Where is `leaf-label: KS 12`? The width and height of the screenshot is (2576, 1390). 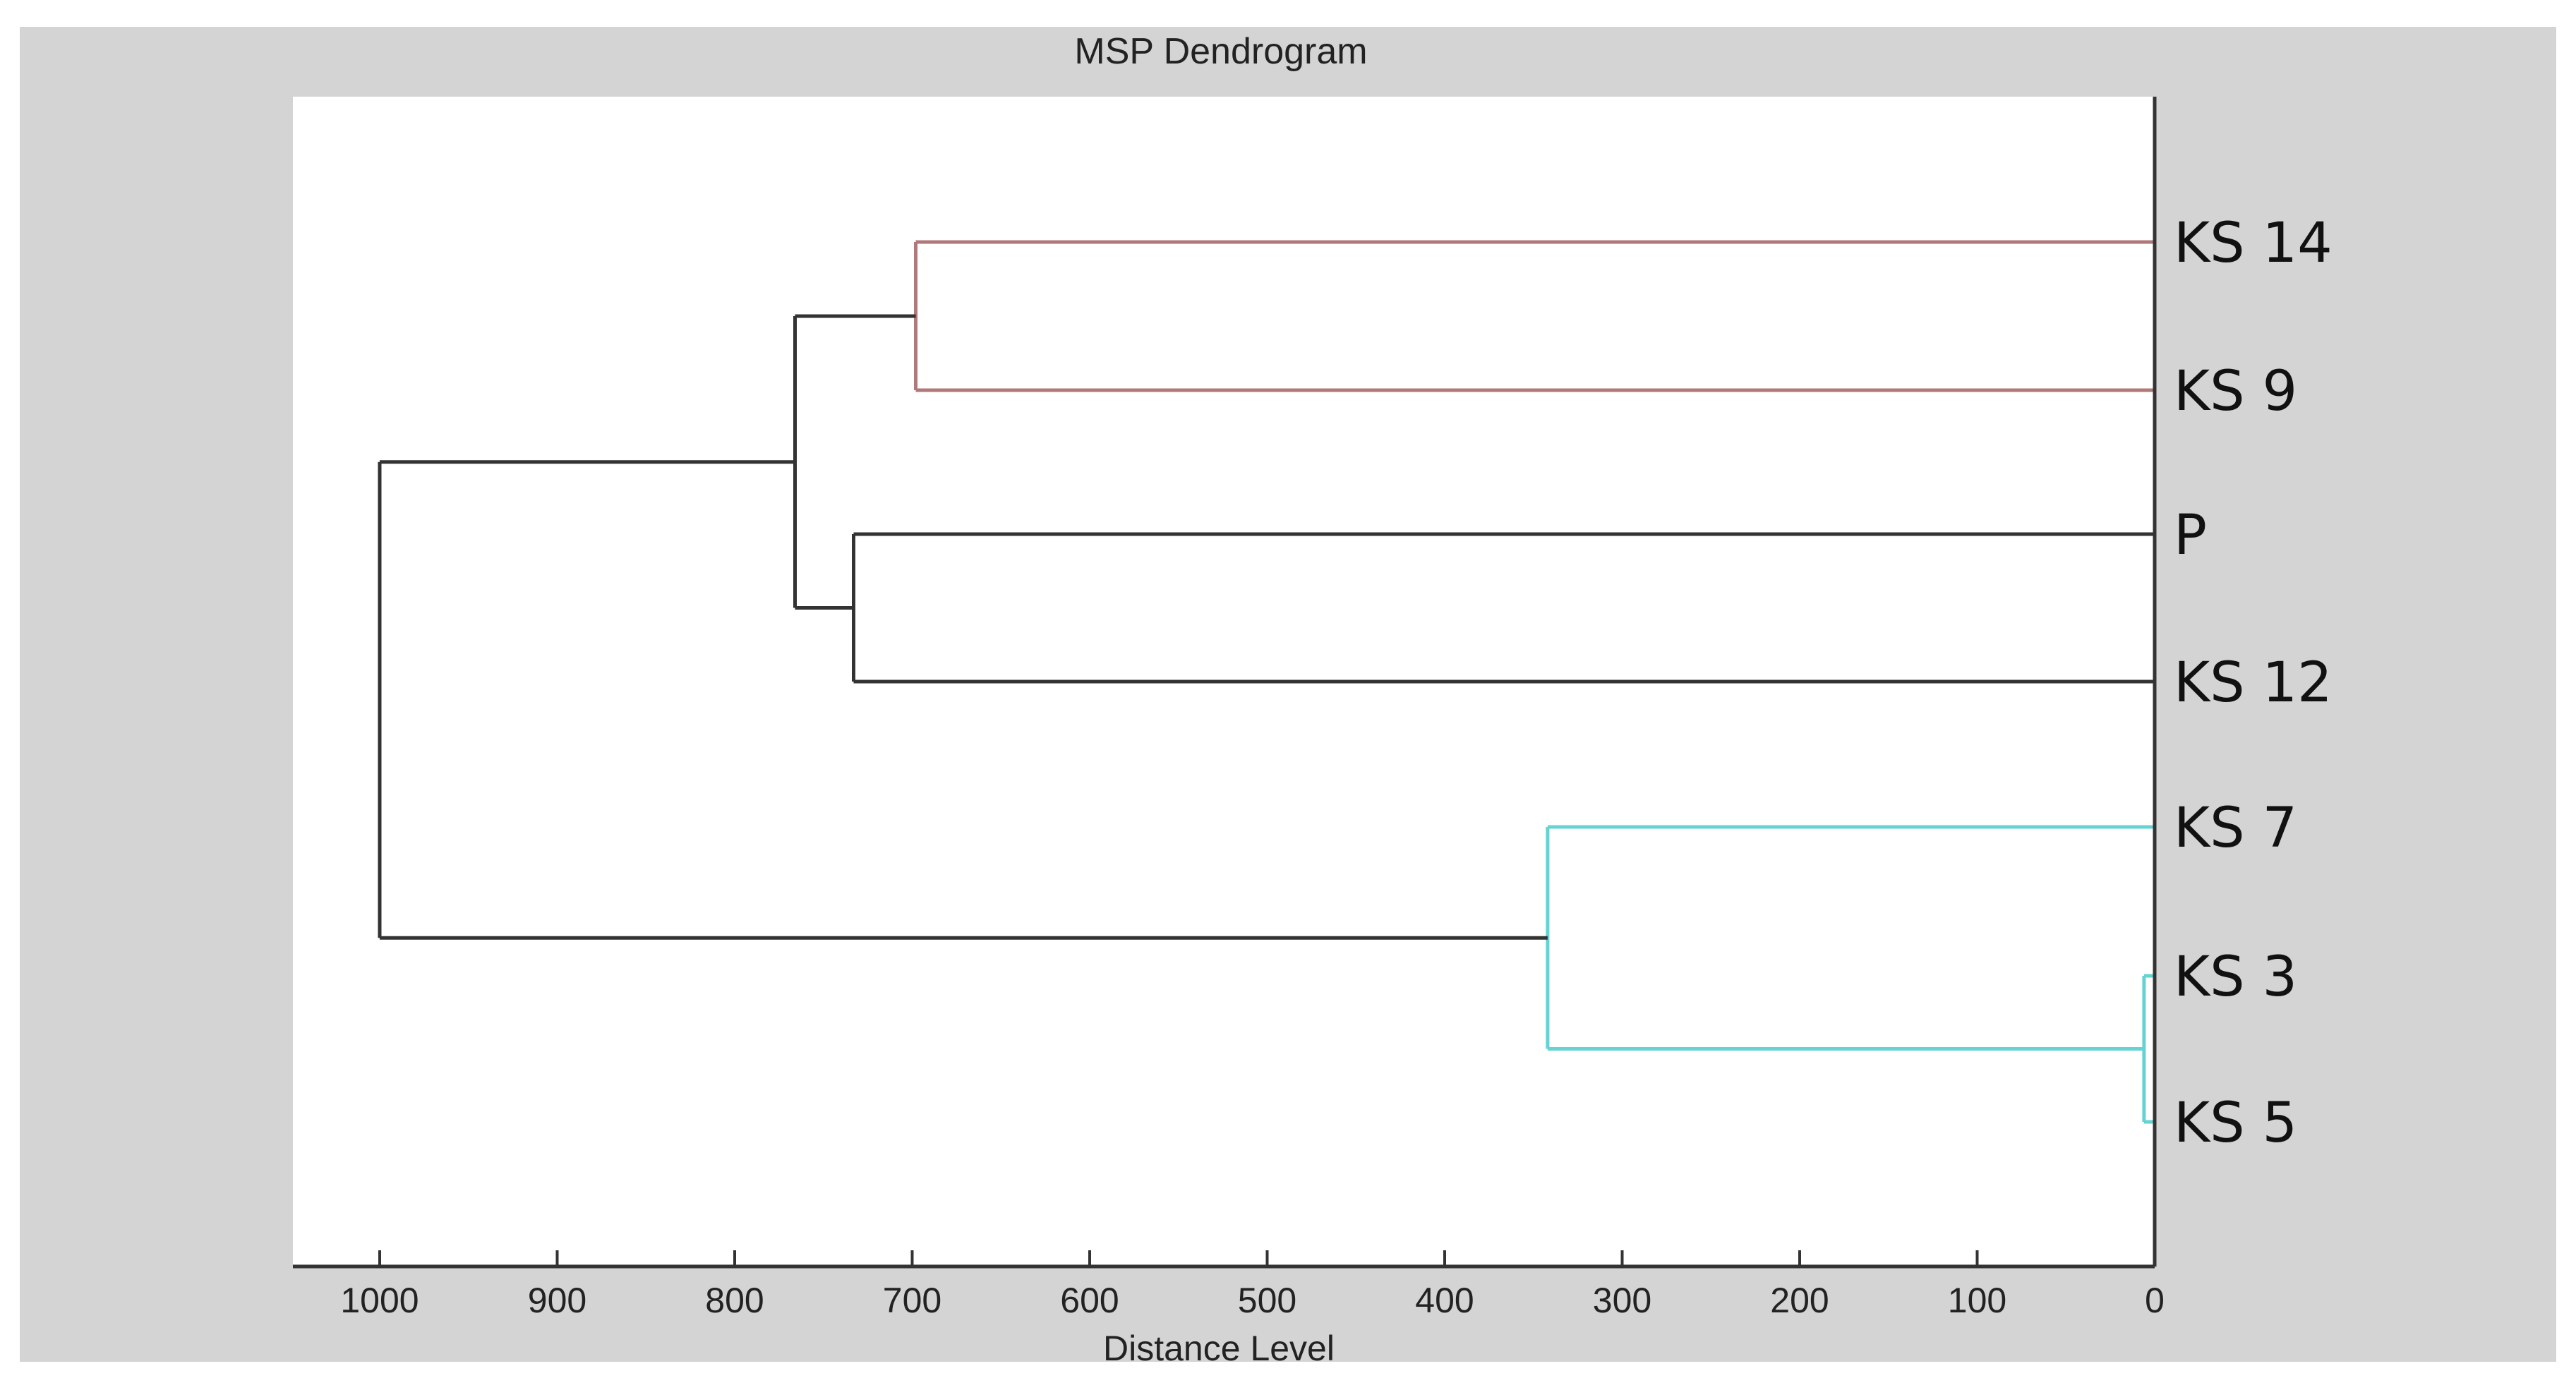
leaf-label: KS 12 is located at coordinates (2253, 683).